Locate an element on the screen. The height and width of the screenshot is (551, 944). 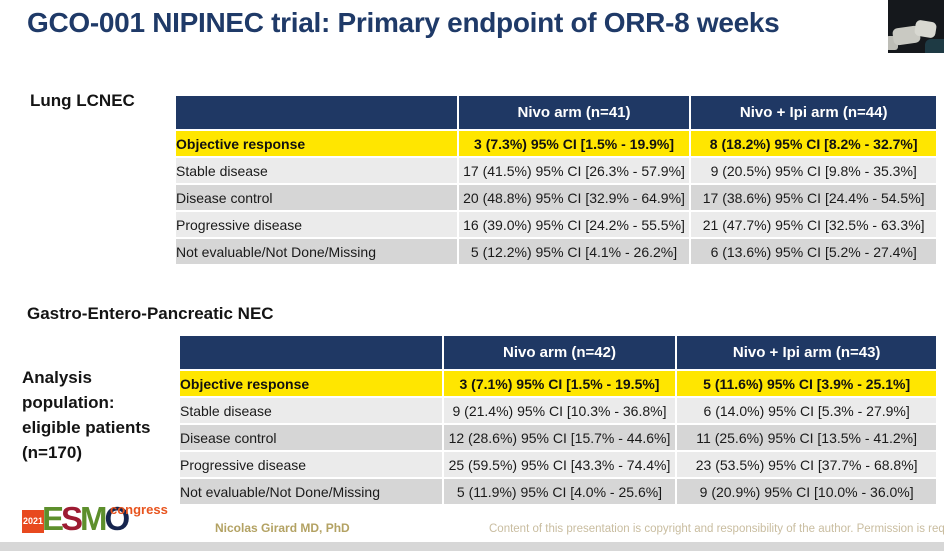
nivo-ipi-value: 17 (38.6%) 95% CI [24.4% - 54.5%] is located at coordinates (813, 197).